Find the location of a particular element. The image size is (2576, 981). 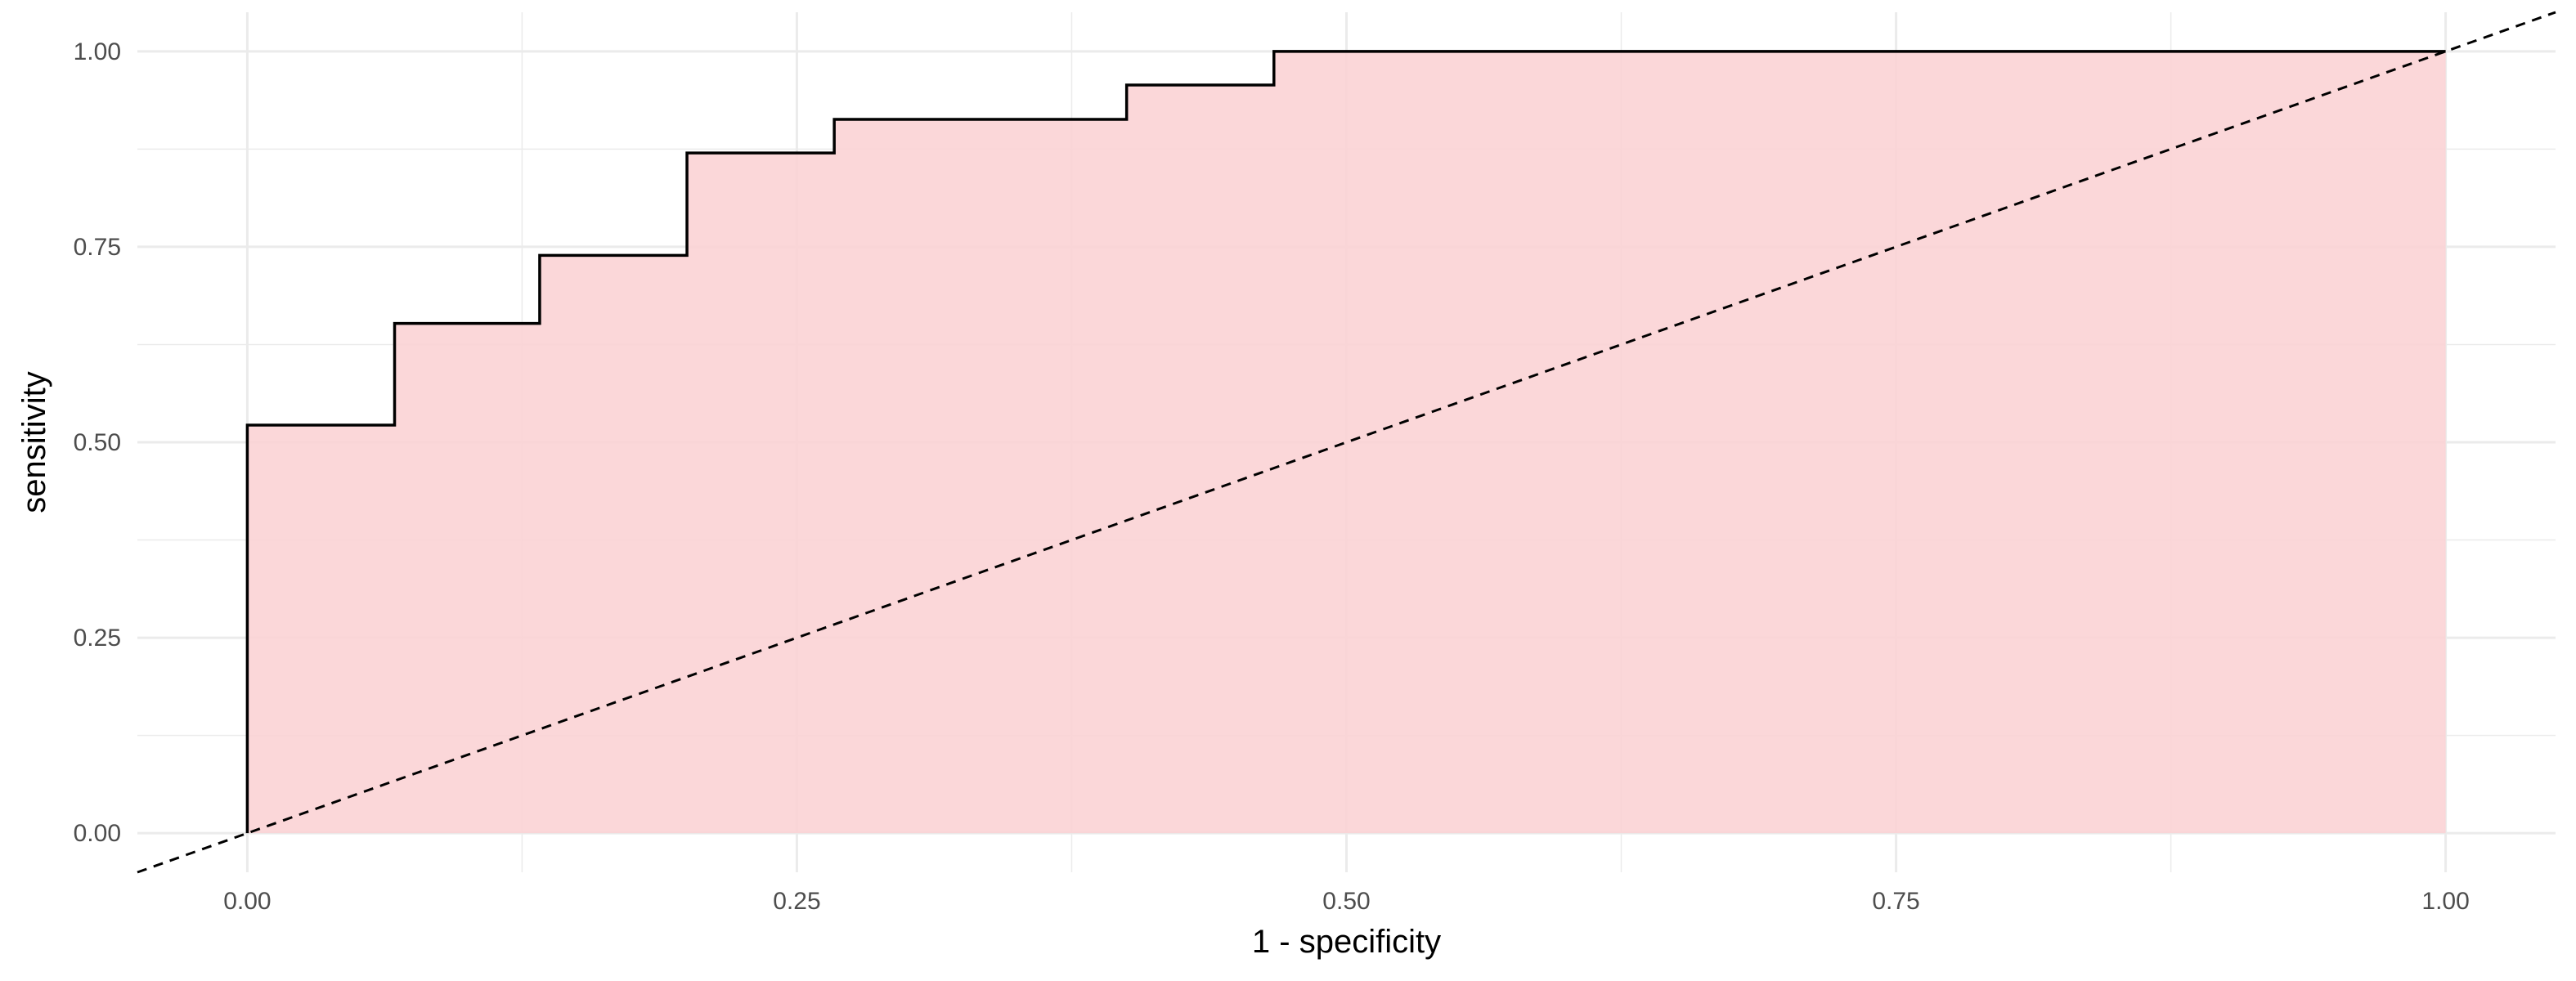

x-tick-label: 0.00 is located at coordinates (247, 901).